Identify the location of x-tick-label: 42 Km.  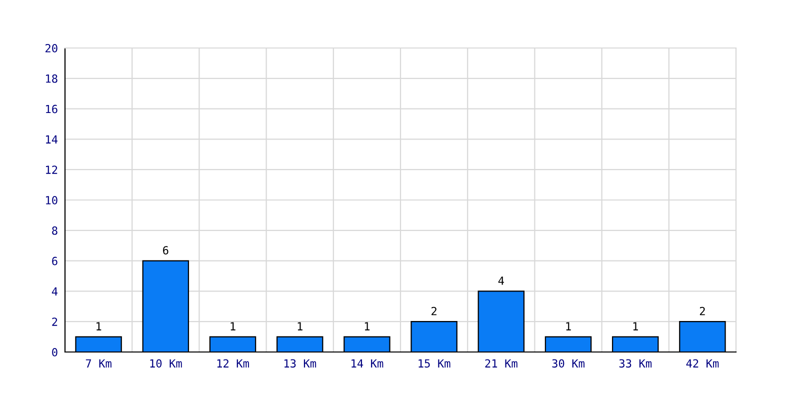
(702, 363).